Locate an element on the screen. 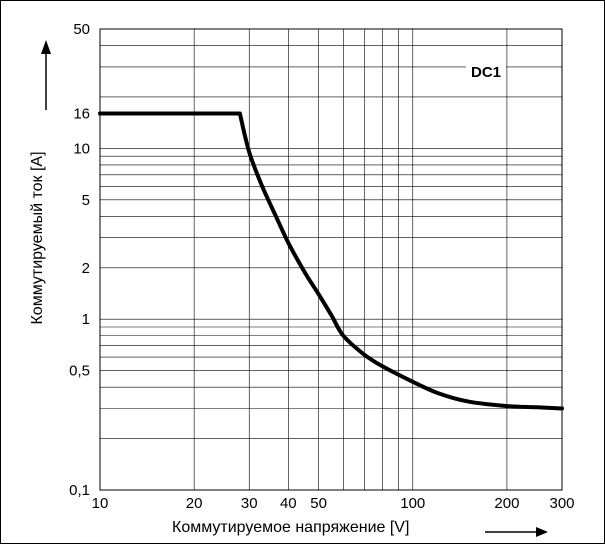 This screenshot has width=605, height=549. y-axis-label: Коммутируемый ток [A] is located at coordinates (37, 237).